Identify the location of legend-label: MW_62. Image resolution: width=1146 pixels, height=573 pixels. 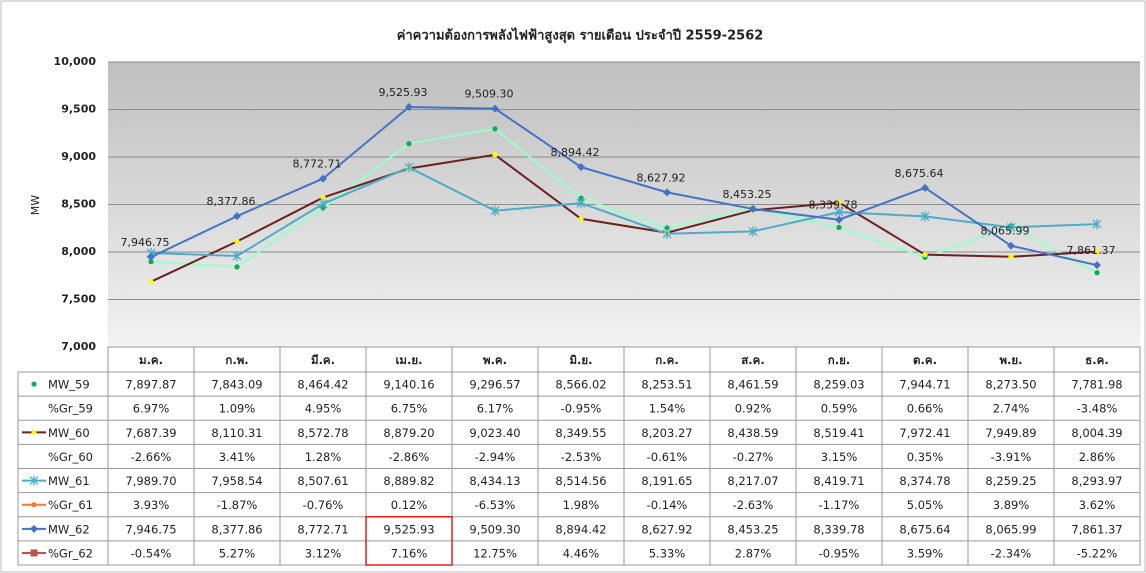
(69, 529).